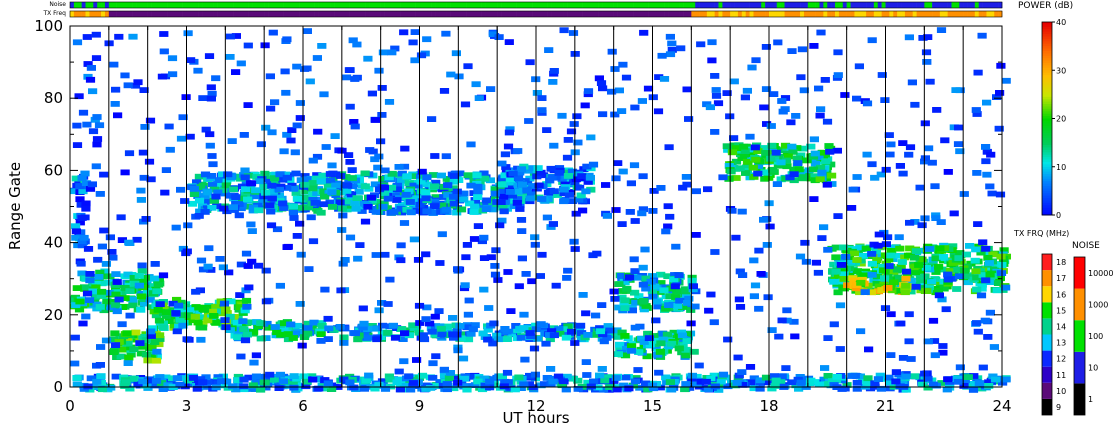 The width and height of the screenshot is (1118, 439). I want to click on noise-colorbar-tick-label: 1, so click(1090, 399).